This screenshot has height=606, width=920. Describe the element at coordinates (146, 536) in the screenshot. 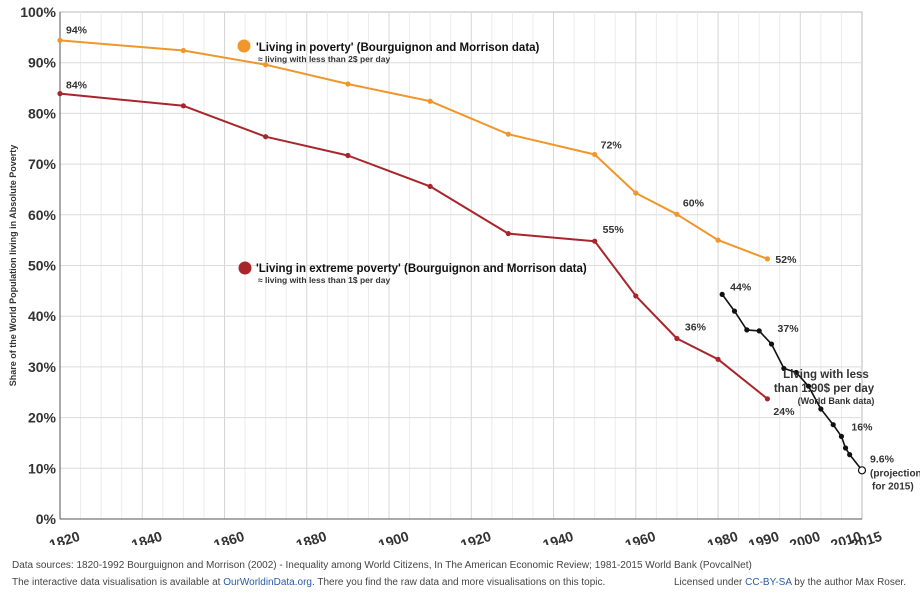

I see `x-tick-label: 1840` at that location.